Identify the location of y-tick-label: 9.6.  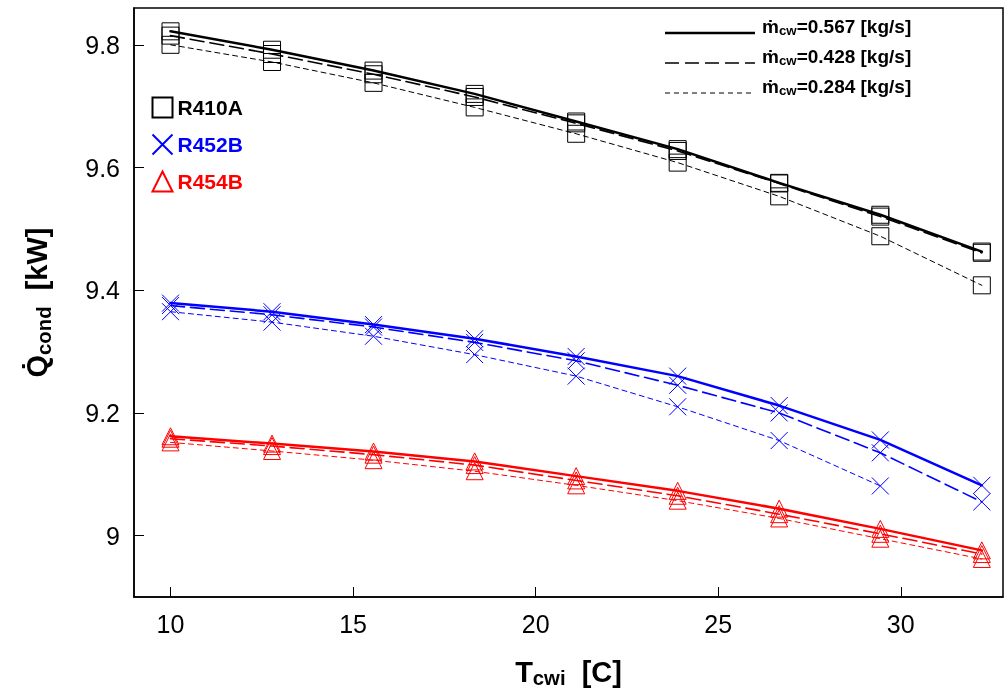
(102, 167).